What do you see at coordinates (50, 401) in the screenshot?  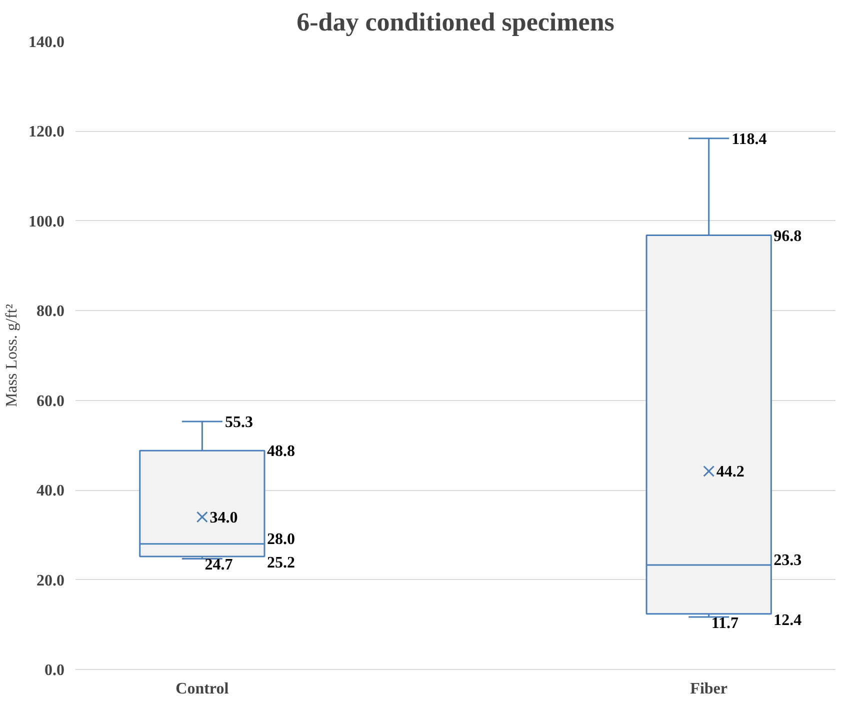 I see `y-tick-label: 60.0` at bounding box center [50, 401].